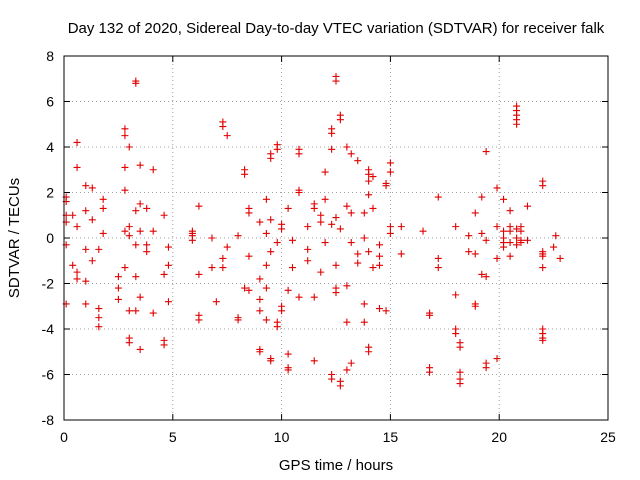 The height and width of the screenshot is (480, 640). Describe the element at coordinates (499, 437) in the screenshot. I see `x-tick-label: 20` at that location.